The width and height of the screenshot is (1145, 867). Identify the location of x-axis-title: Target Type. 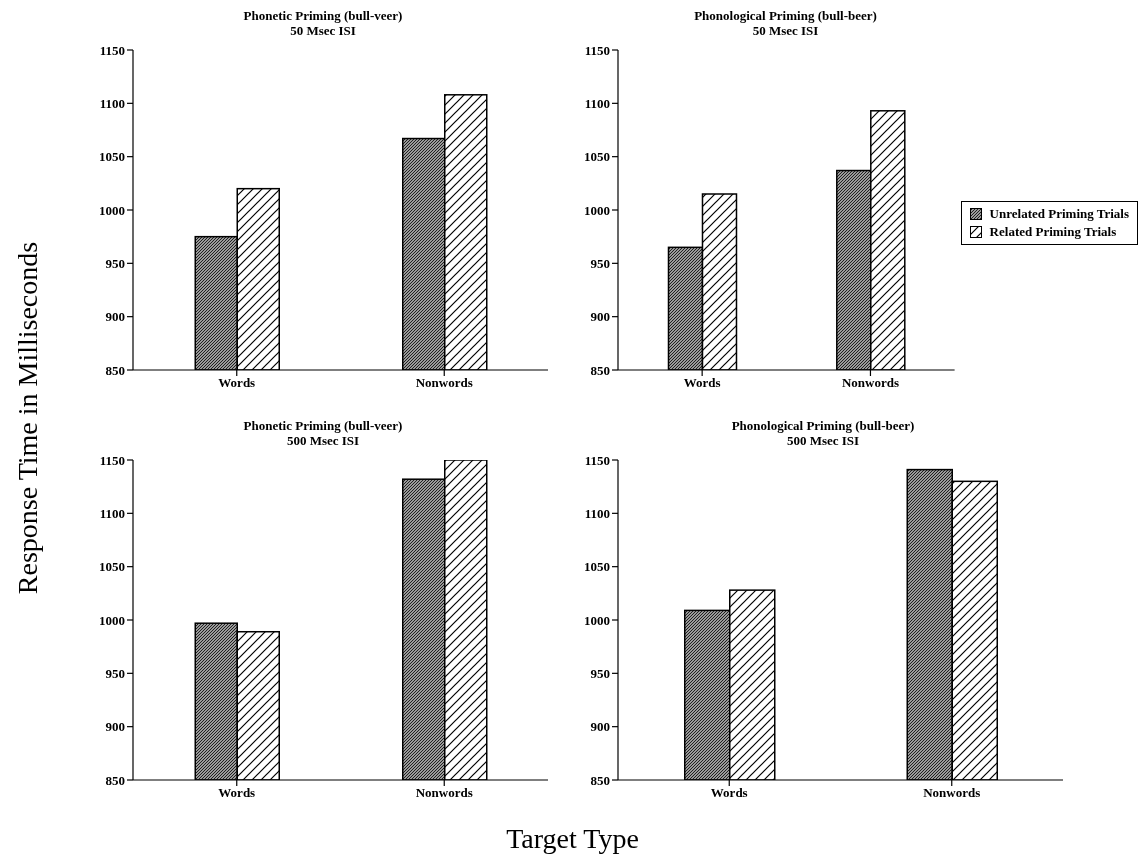
(572, 839).